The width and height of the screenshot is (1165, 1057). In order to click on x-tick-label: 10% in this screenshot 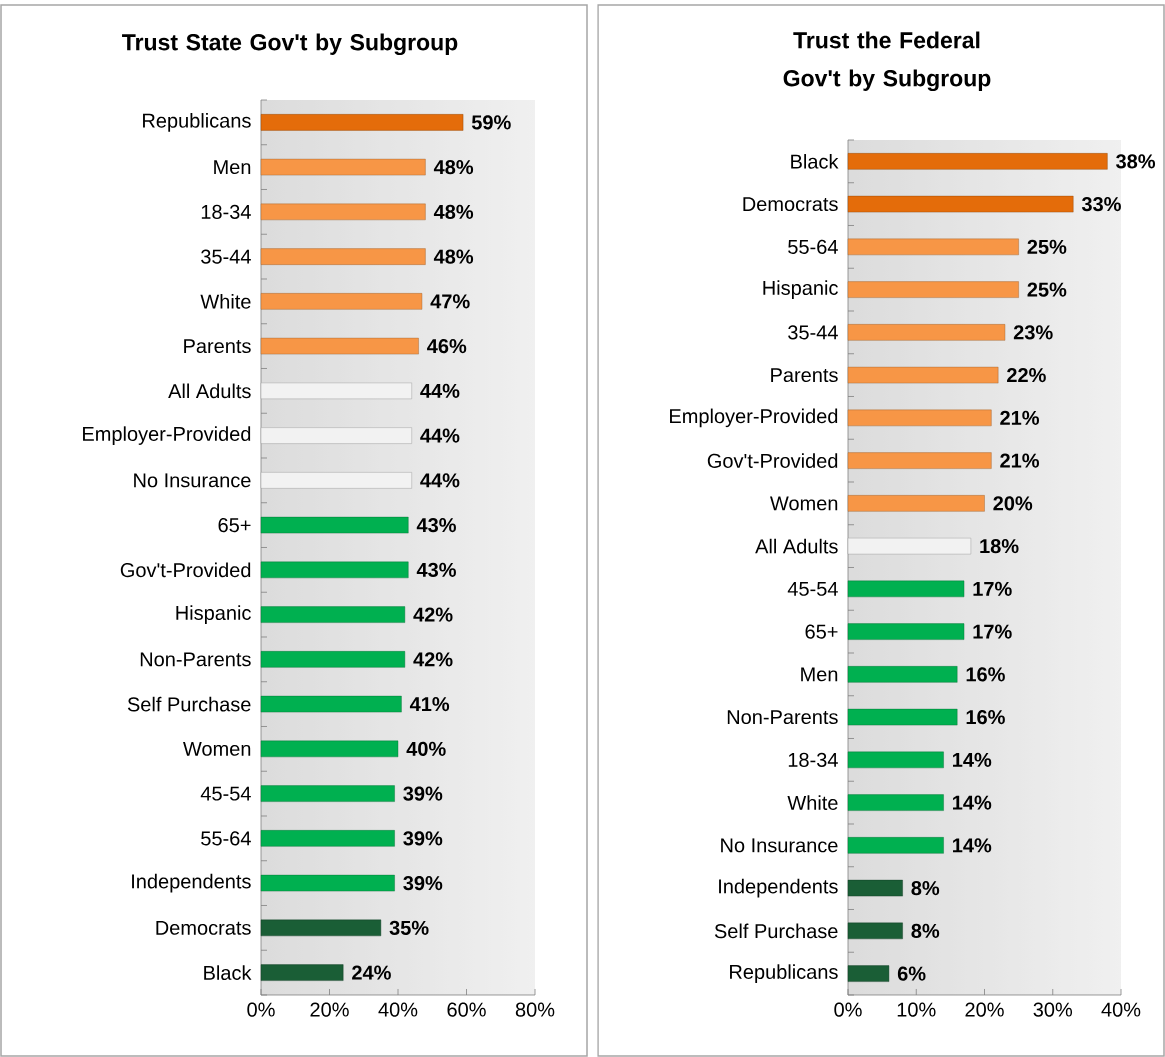, I will do `click(916, 1009)`.